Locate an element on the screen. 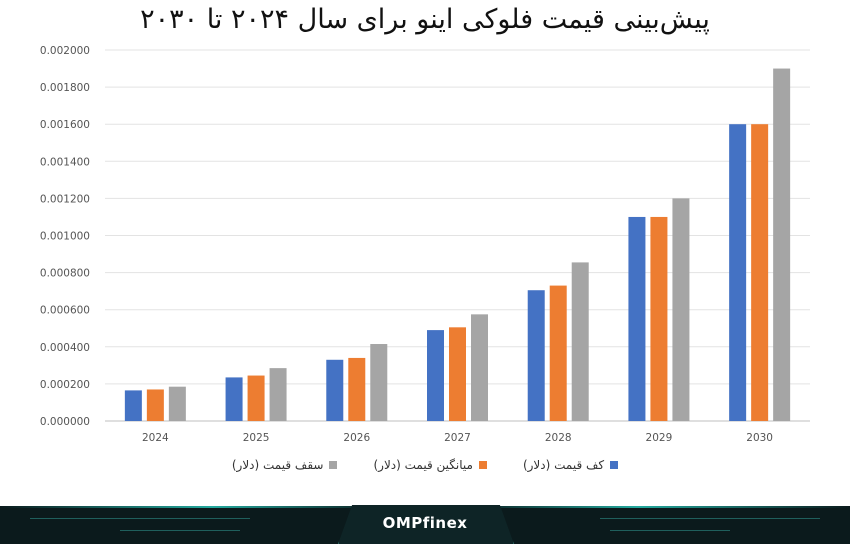 This screenshot has height=544, width=850. y-tick-label: 0.001000 is located at coordinates (65, 237).